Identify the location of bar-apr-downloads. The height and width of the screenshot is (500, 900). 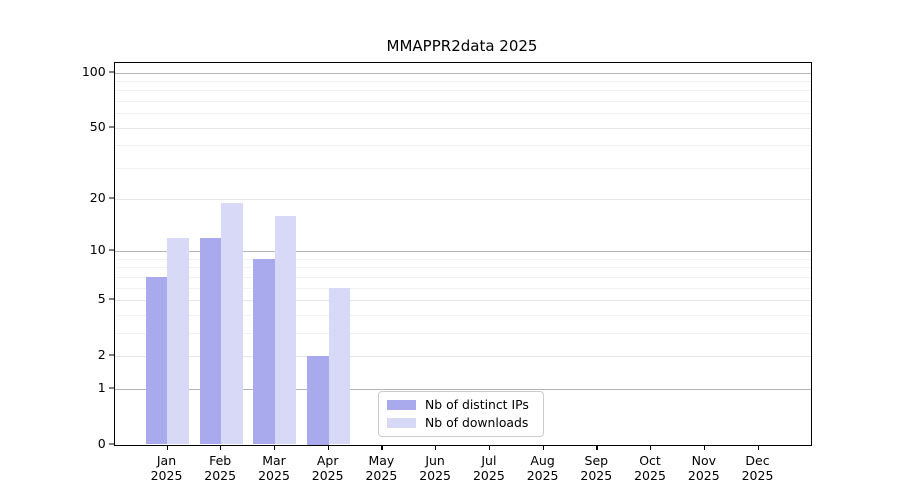
(339, 366).